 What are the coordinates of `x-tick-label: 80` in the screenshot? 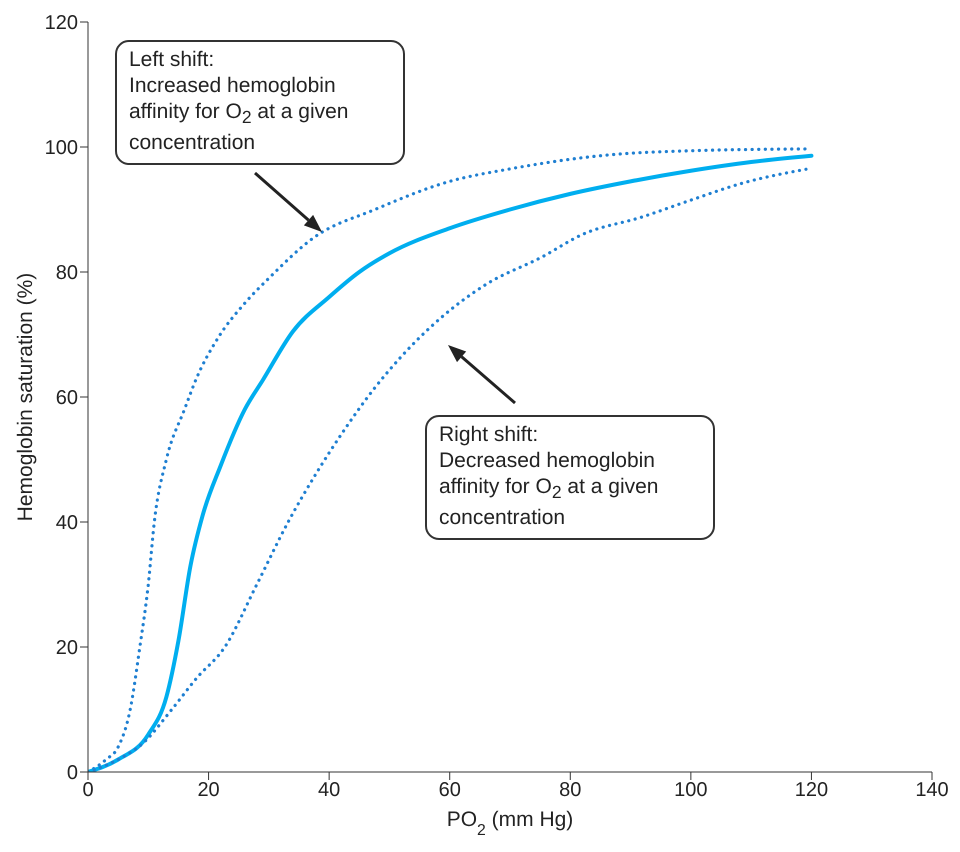 It's located at (570, 790).